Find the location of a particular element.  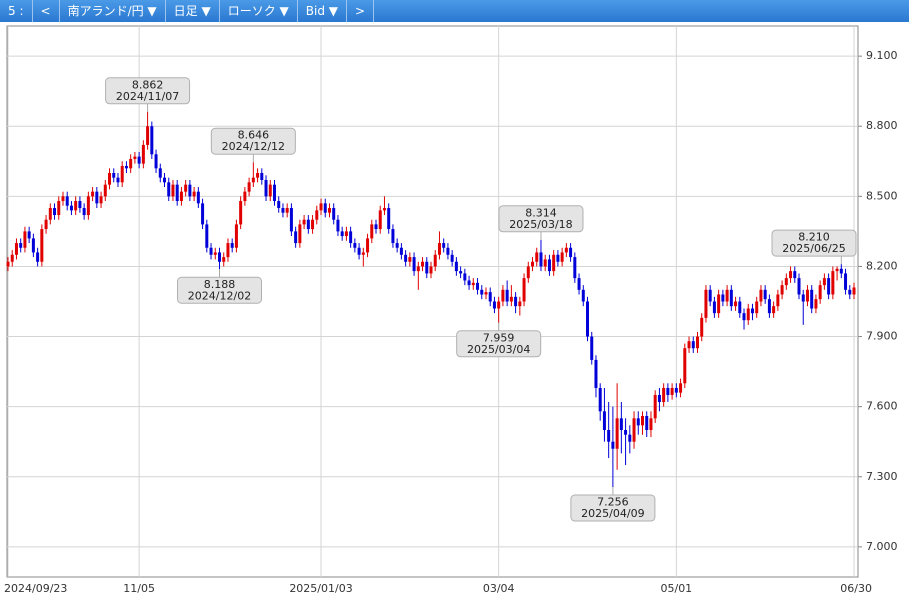

annotation-date: 2024/12/12 is located at coordinates (253, 146).